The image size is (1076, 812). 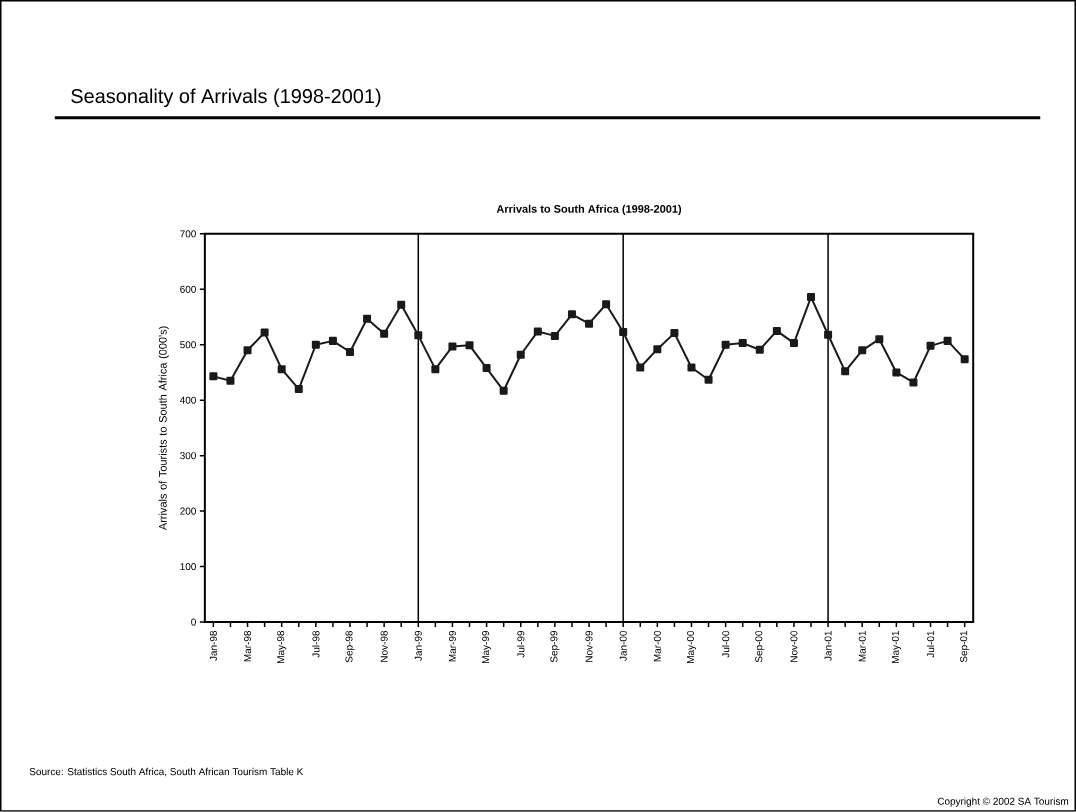 I want to click on y-tick-label: 0, so click(x=193, y=622).